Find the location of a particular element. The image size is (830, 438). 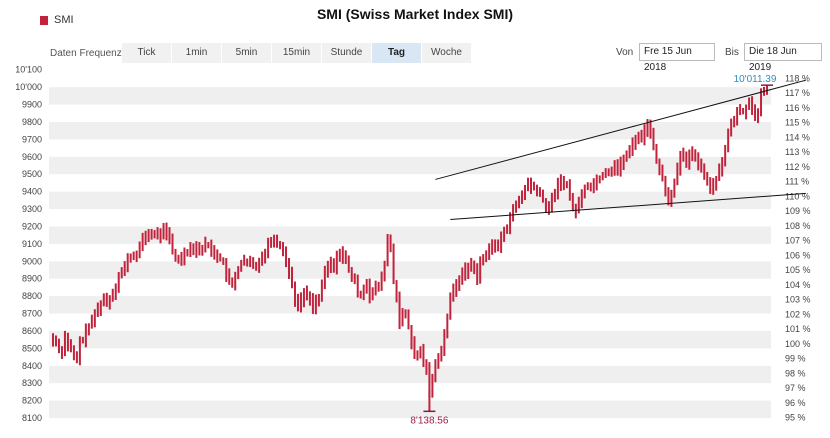

y-axis-left-tick: 8500 is located at coordinates (32, 348).